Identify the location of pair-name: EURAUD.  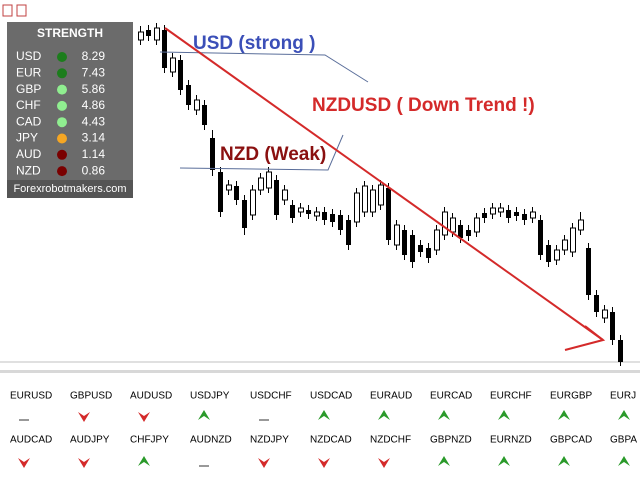
(391, 396).